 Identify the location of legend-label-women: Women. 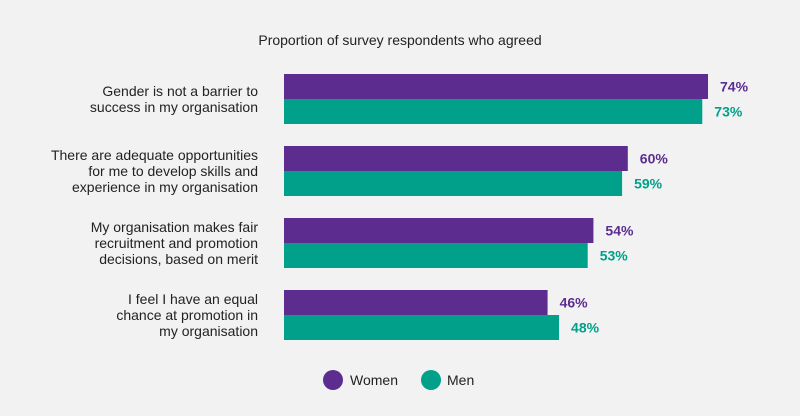
(374, 380).